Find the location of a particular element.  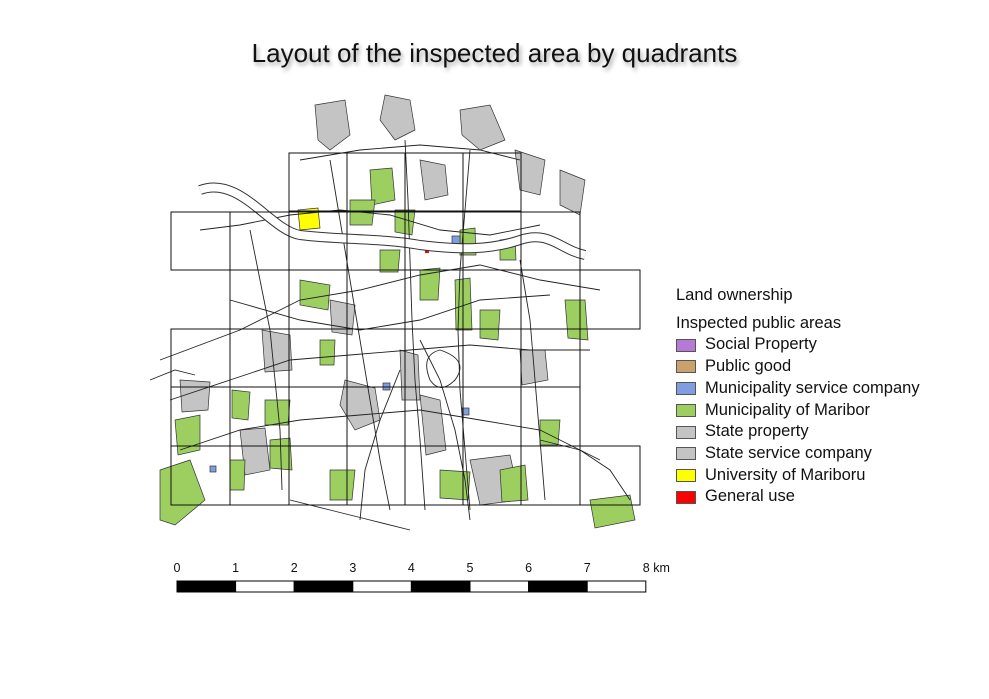

scale-bar-ticks: 0 1 2 3 4 5 6 7 8 km is located at coordinates (422, 568).